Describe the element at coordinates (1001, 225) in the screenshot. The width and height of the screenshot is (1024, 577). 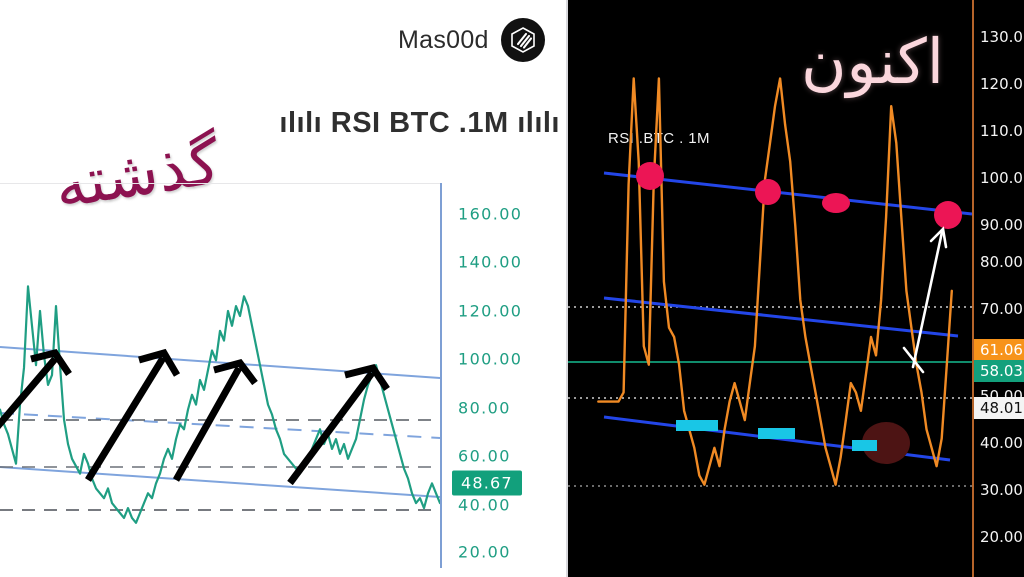
I see `now-axis-tick-4: 90.00` at that location.